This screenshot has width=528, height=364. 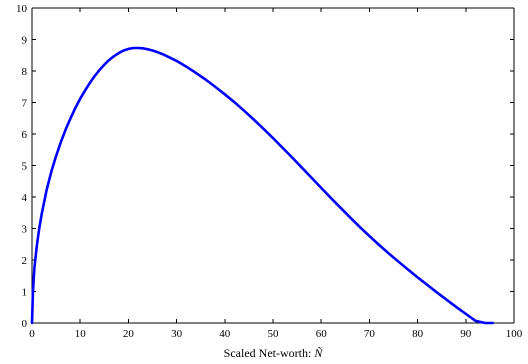 What do you see at coordinates (418, 334) in the screenshot?
I see `x-tick-label: 80` at bounding box center [418, 334].